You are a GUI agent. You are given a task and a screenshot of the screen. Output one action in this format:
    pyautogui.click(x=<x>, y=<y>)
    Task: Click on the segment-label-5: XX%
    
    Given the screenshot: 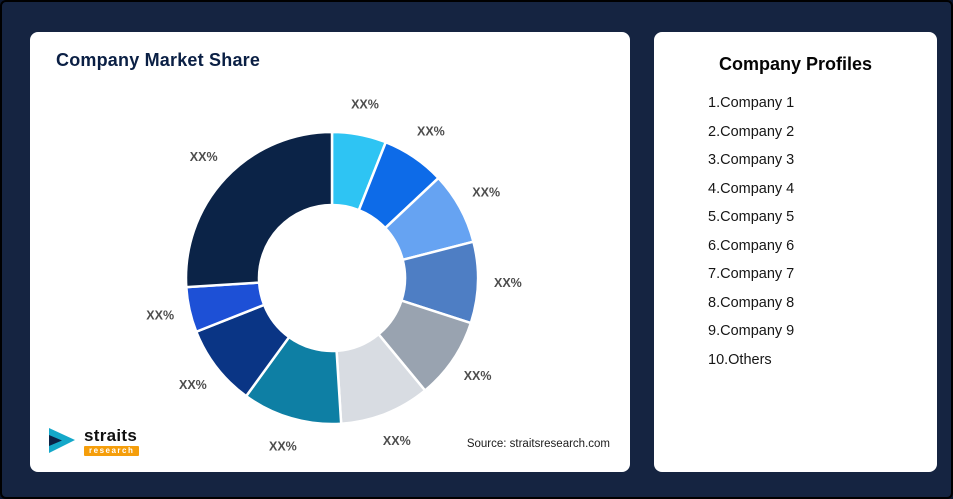 What is the action you would take?
    pyautogui.click(x=478, y=376)
    